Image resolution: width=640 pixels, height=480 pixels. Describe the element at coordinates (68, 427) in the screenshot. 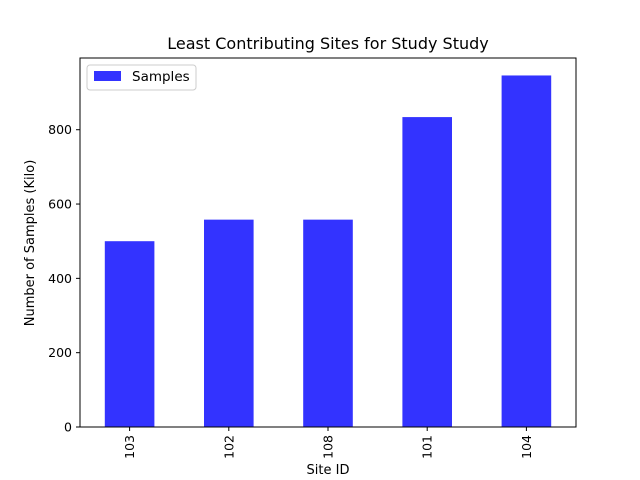

I see `y-tick-label: 0` at that location.